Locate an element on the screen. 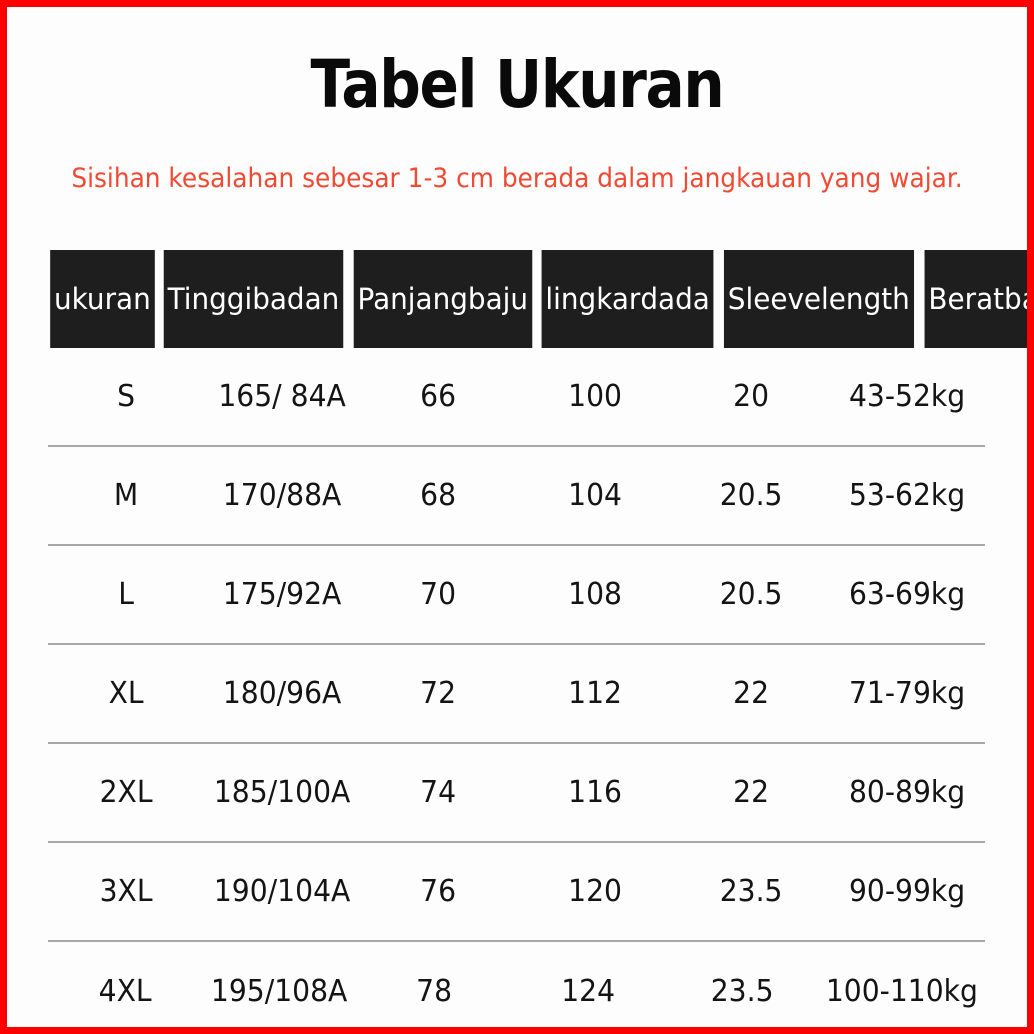 The width and height of the screenshot is (1034, 1034). table-header-cell-sleeve-length: Sleeve length is located at coordinates (819, 299).